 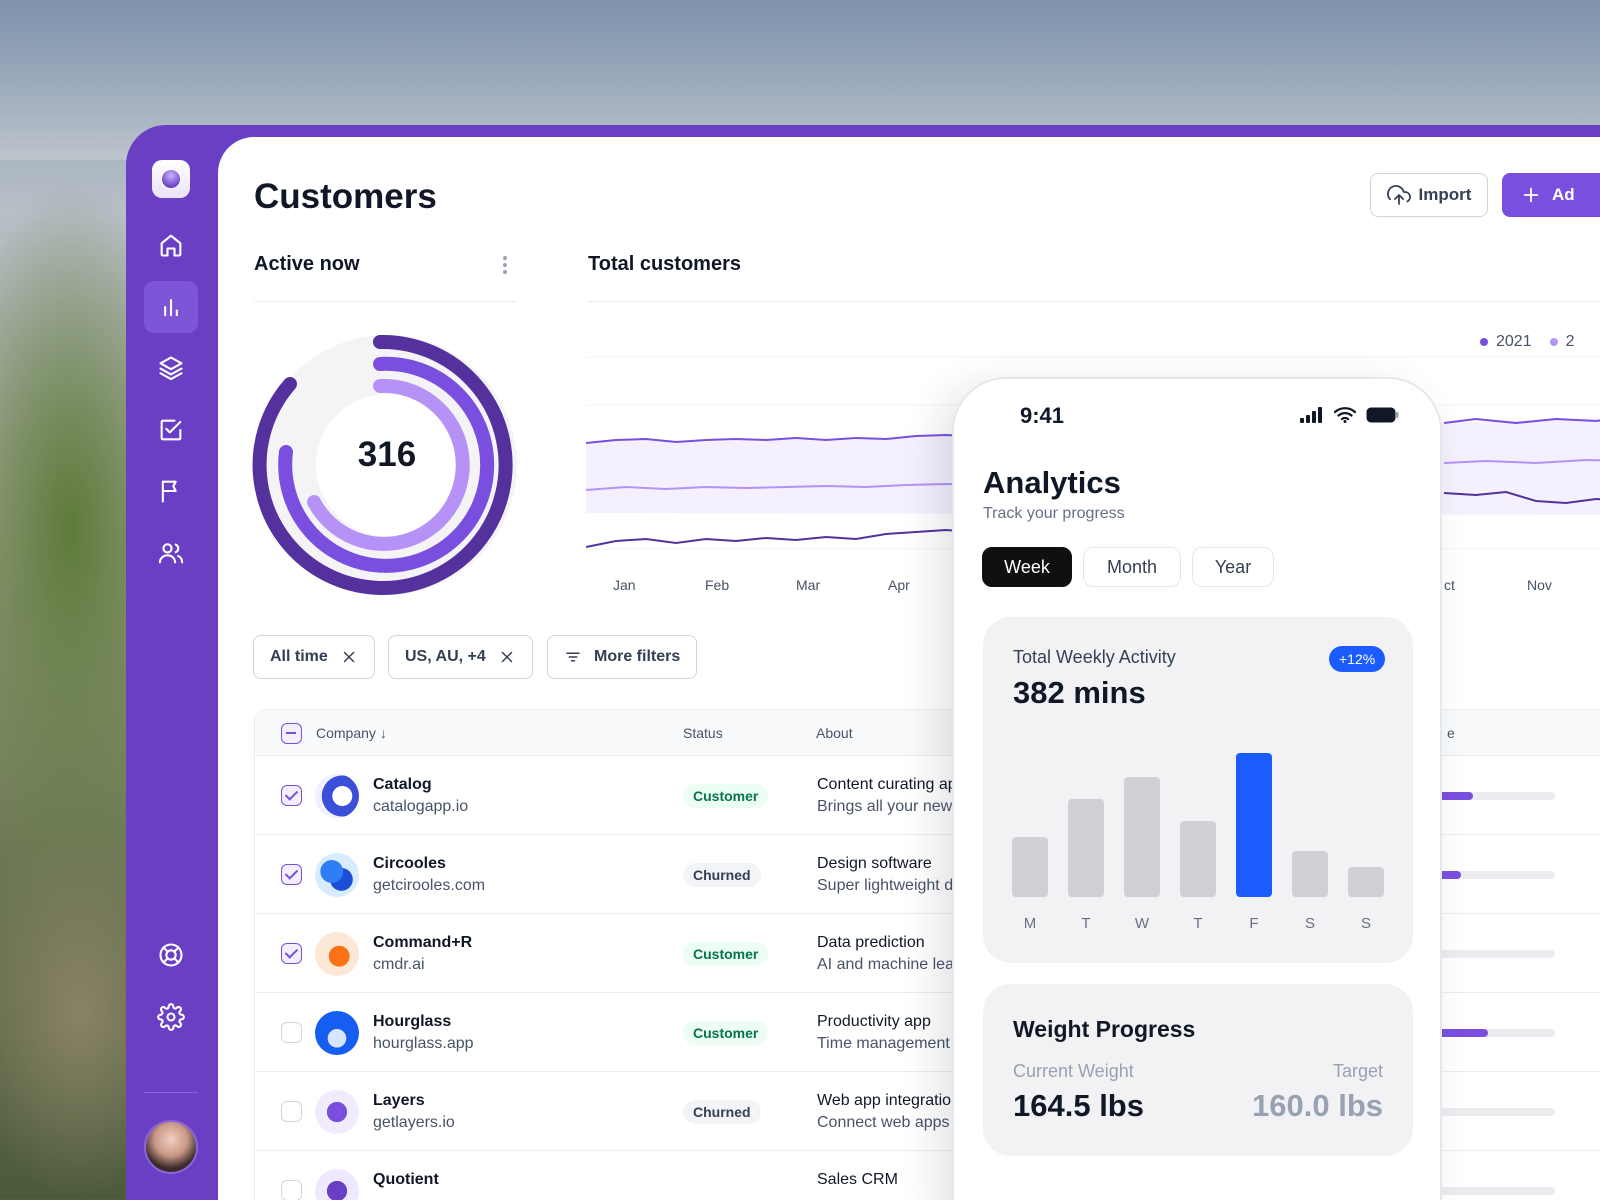 I want to click on filter-chip-all-time: All time, so click(x=314, y=657).